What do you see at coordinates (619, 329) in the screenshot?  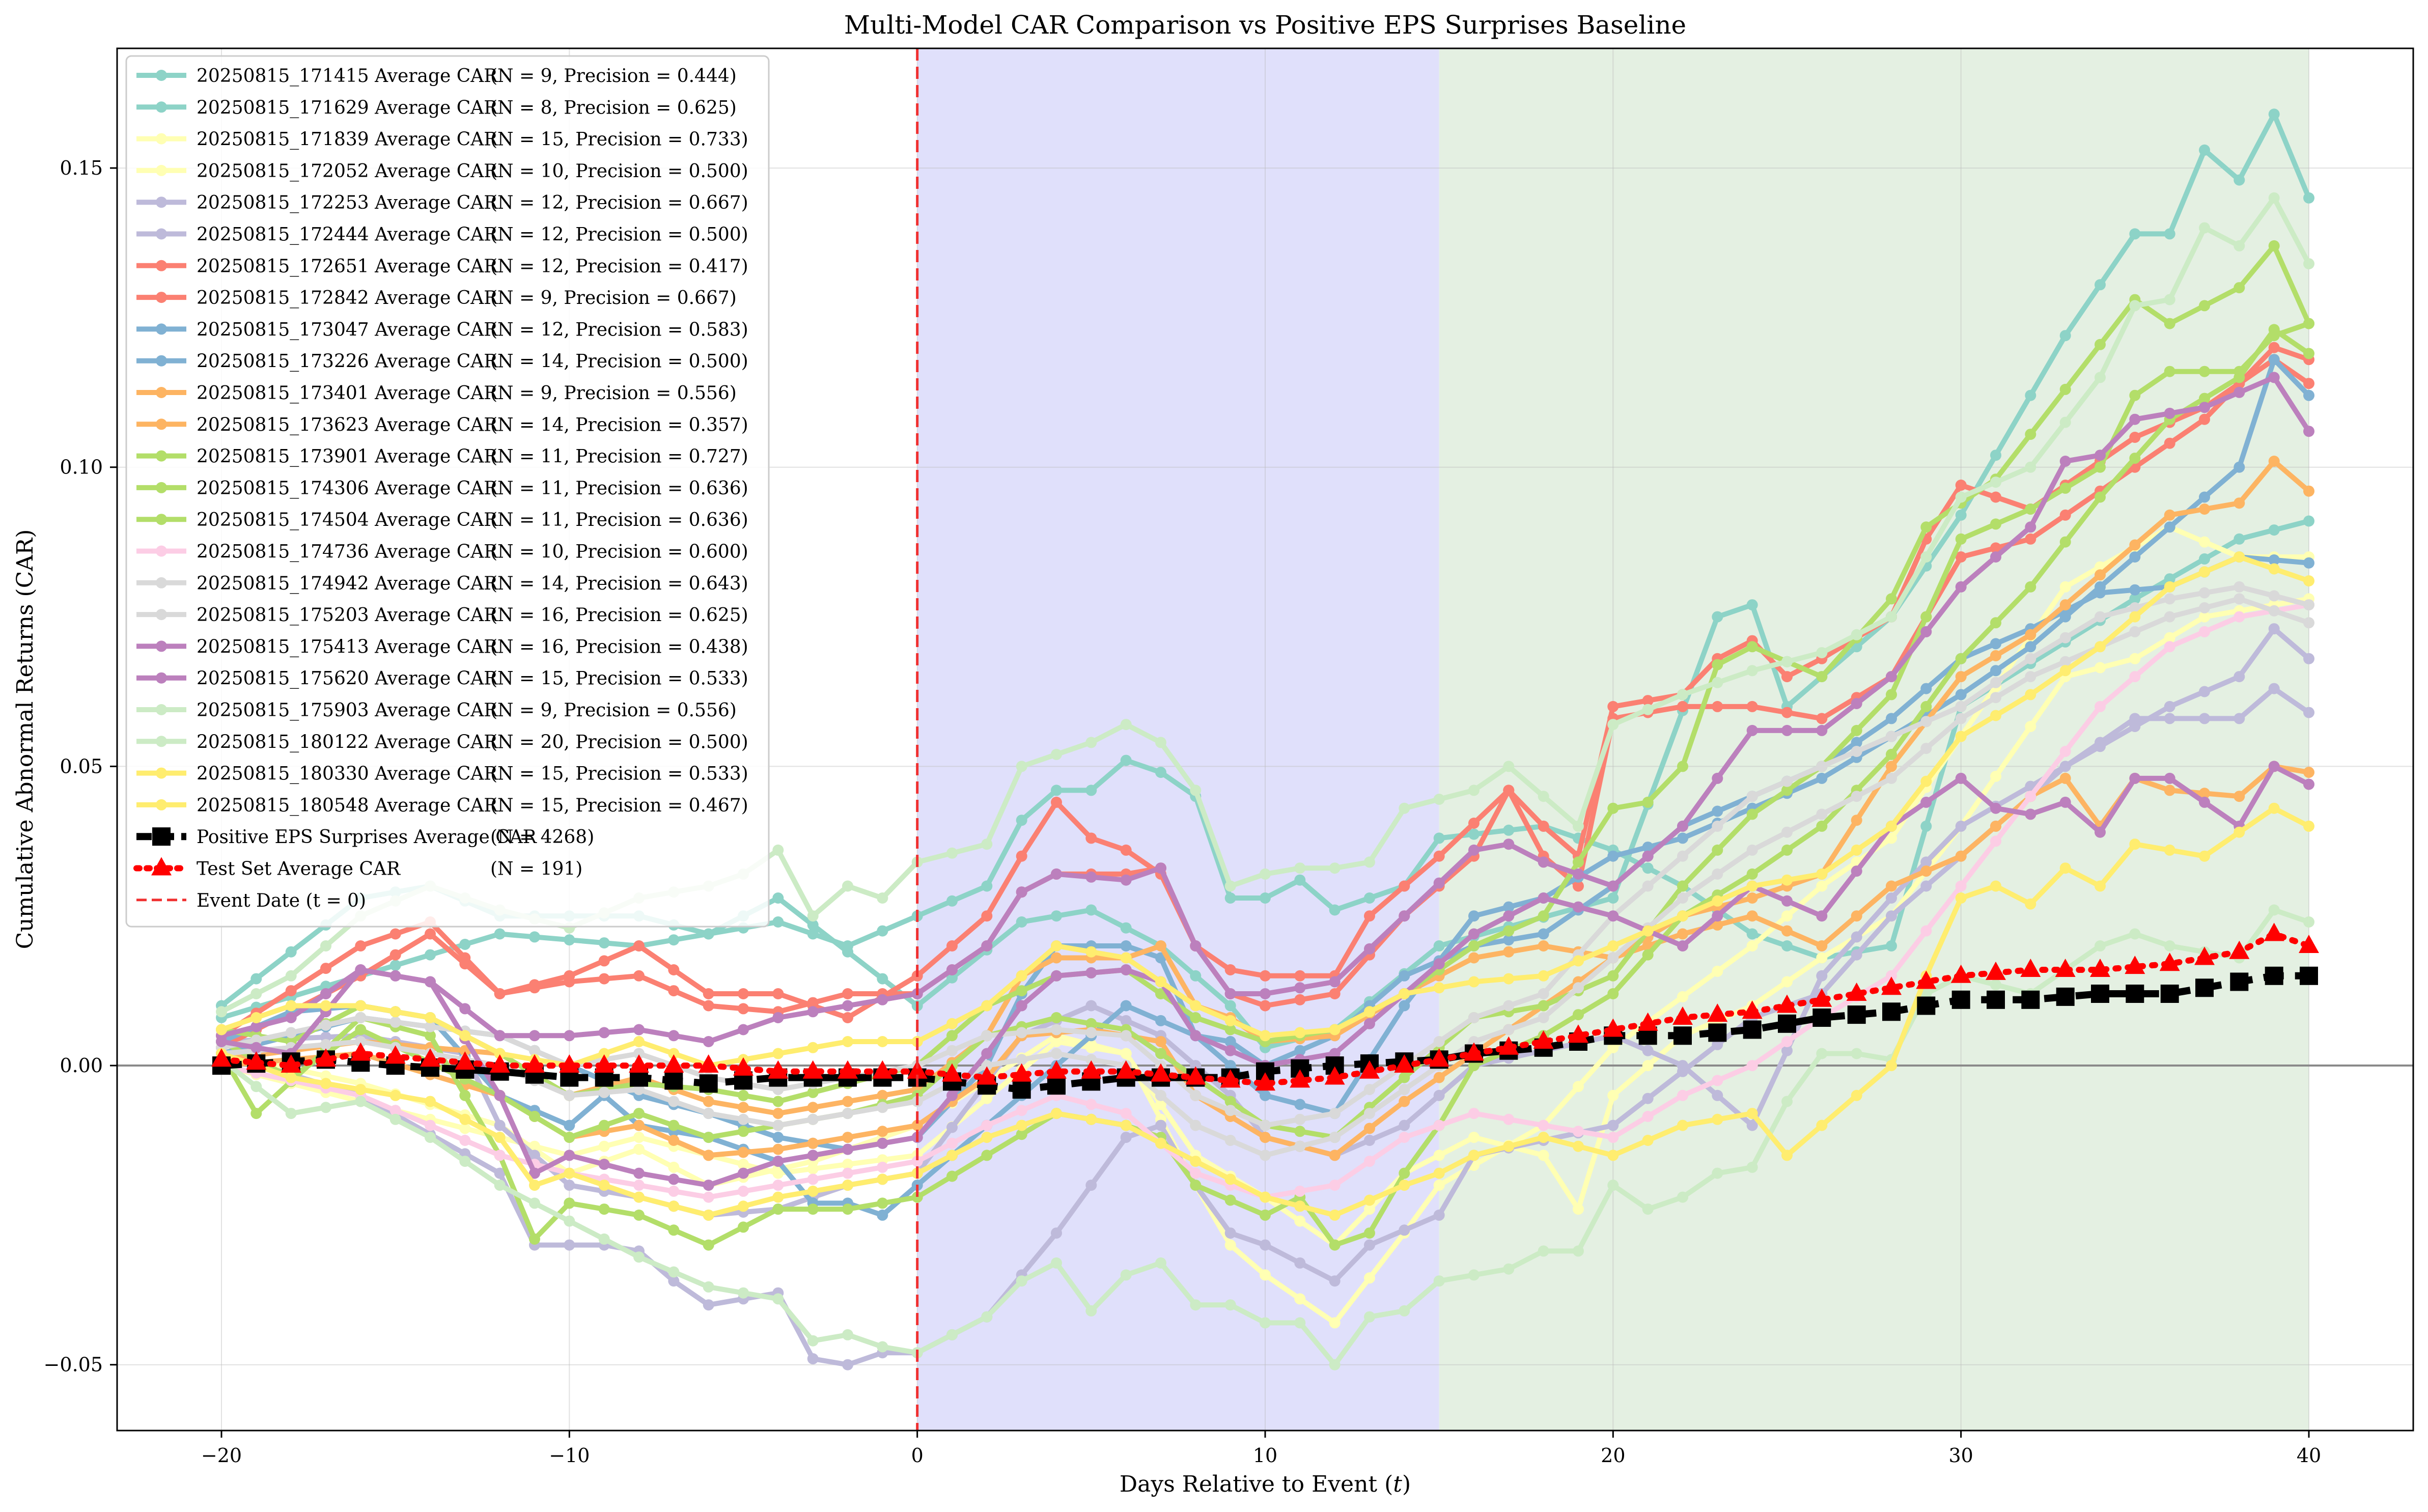 I see `legend-info: (N = 12, Precision = 0.583)` at bounding box center [619, 329].